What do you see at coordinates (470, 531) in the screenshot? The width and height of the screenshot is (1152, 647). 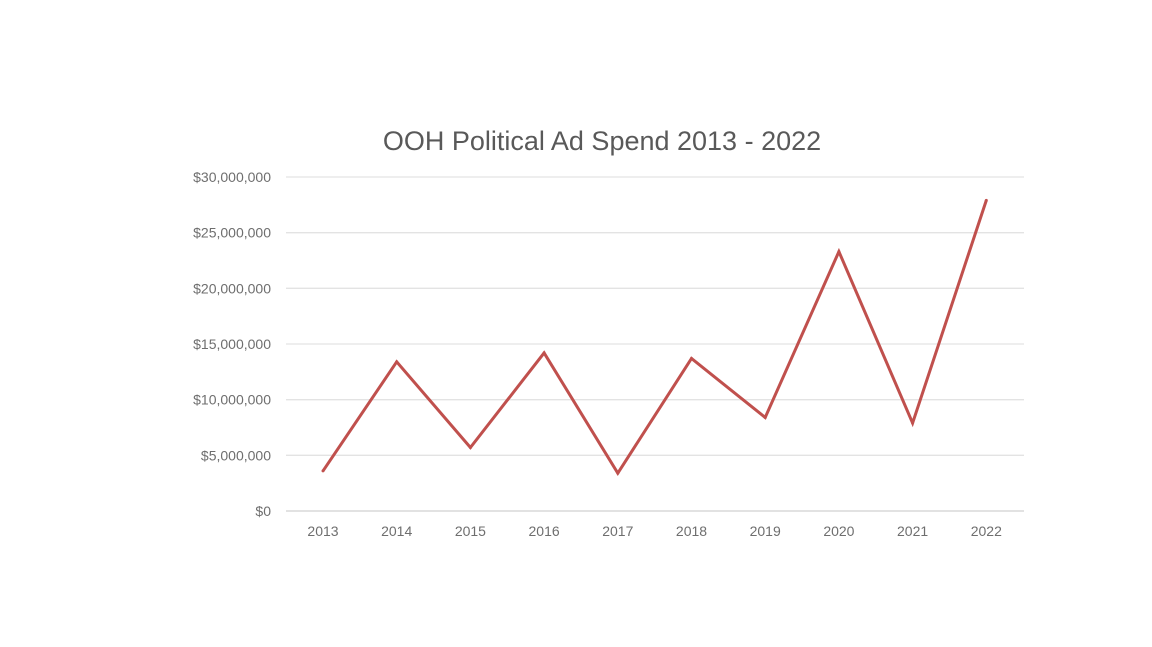 I see `x-tick-label: 2015` at bounding box center [470, 531].